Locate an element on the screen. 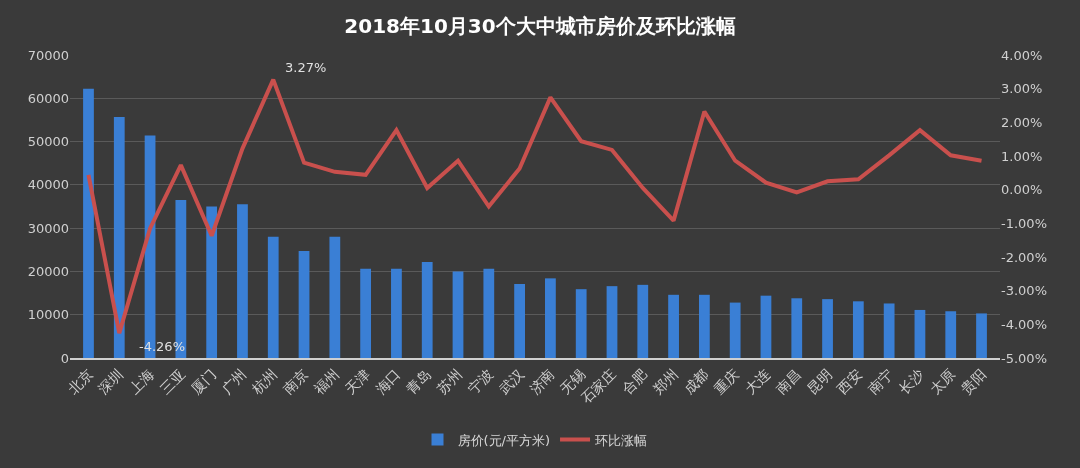 Image resolution: width=1080 pixels, height=468 pixels. y-tick-label: 10000 is located at coordinates (48, 315).